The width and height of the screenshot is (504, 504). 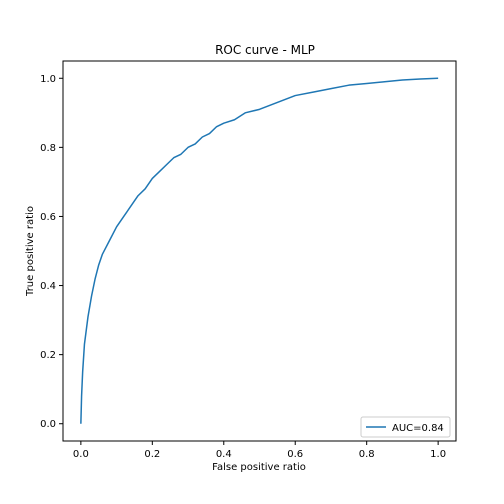 I want to click on x-axis-label: False positive ratio, so click(x=259, y=467).